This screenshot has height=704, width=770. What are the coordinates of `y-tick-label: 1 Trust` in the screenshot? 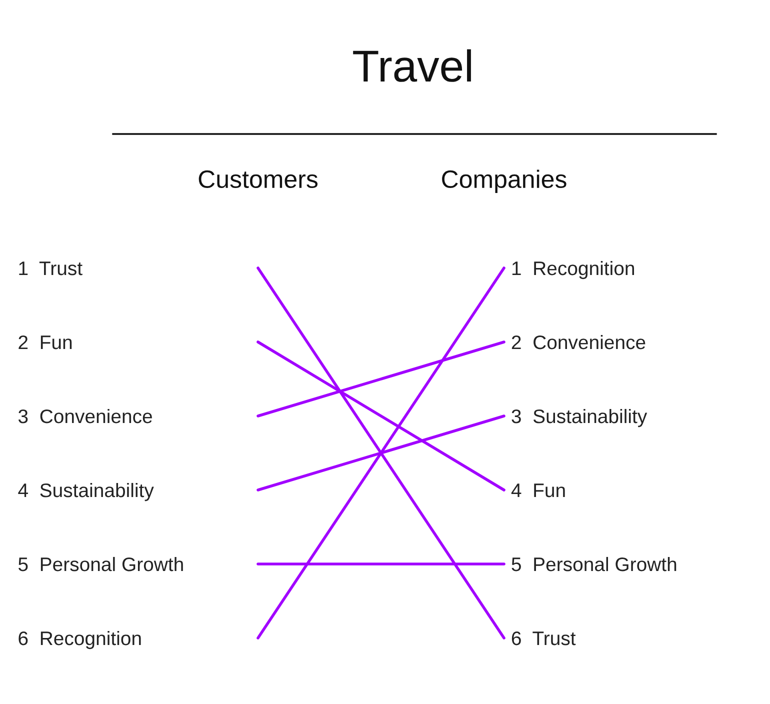 It's located at (50, 269).